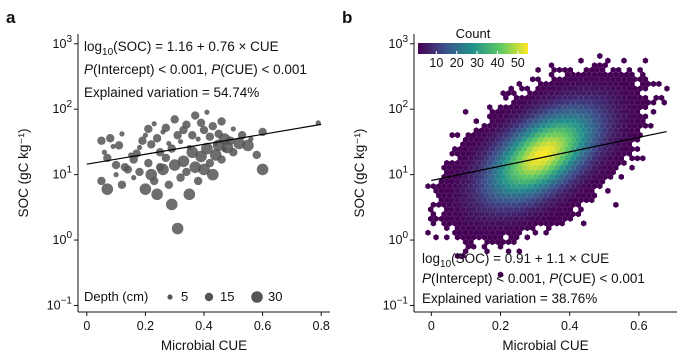  Describe the element at coordinates (399, 42) in the screenshot. I see `panel-b-y-tick-label: 10³` at that location.